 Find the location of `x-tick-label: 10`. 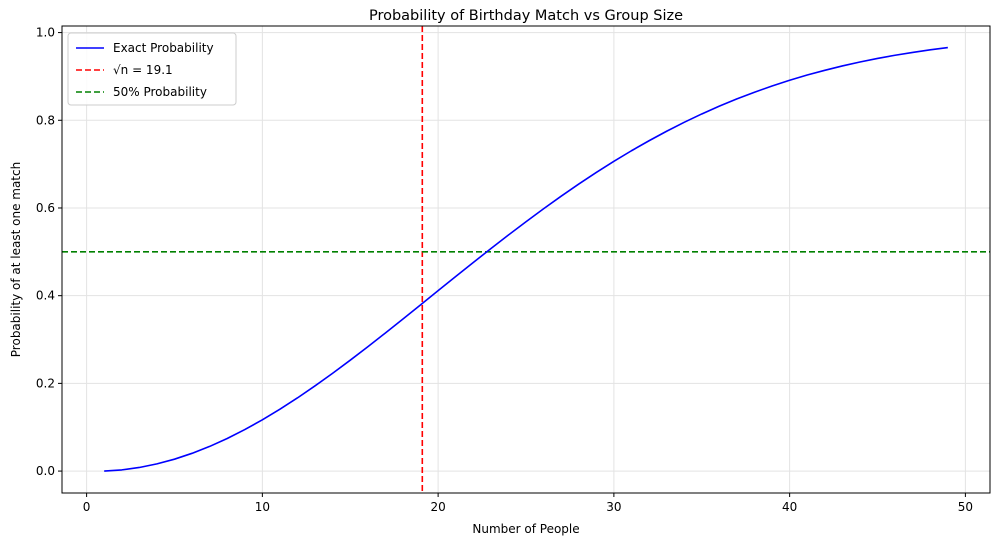

x-tick-label: 10 is located at coordinates (262, 507).